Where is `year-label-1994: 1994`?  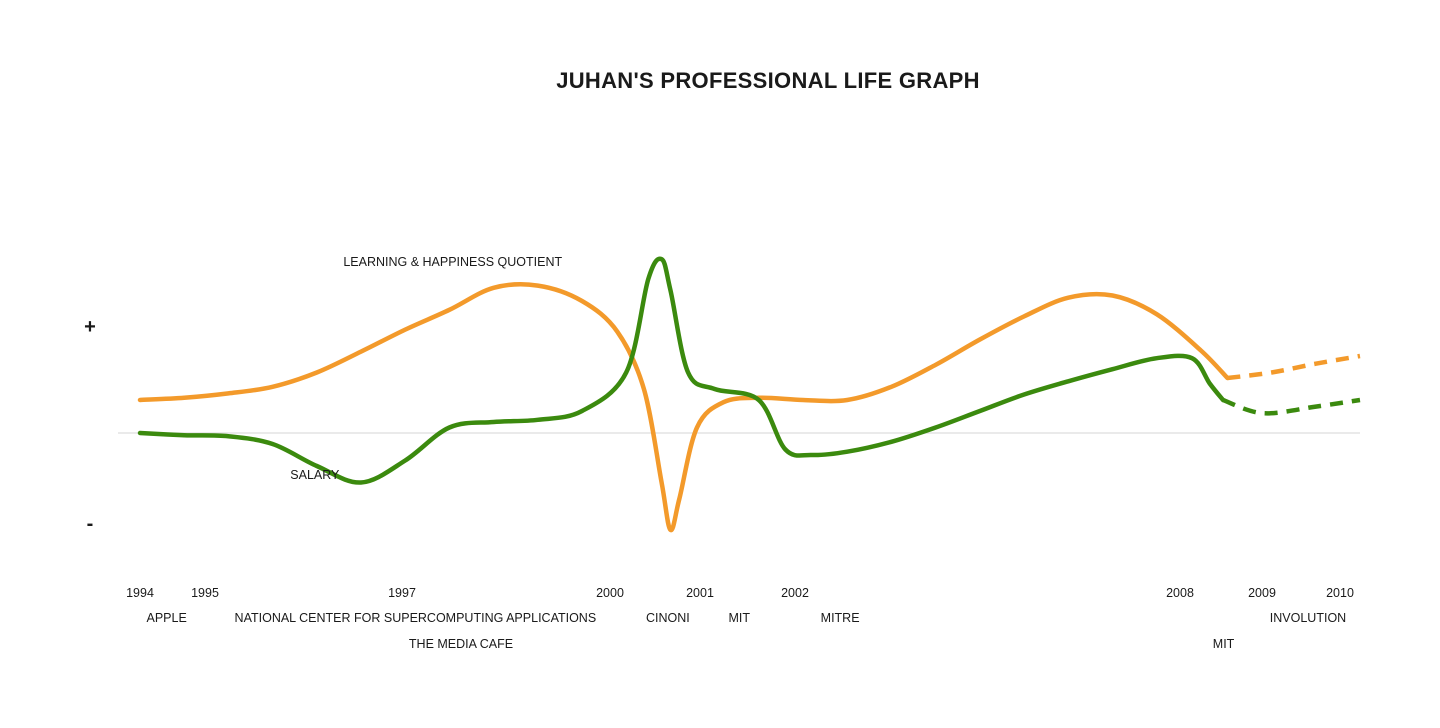
year-label-1994: 1994 is located at coordinates (140, 593).